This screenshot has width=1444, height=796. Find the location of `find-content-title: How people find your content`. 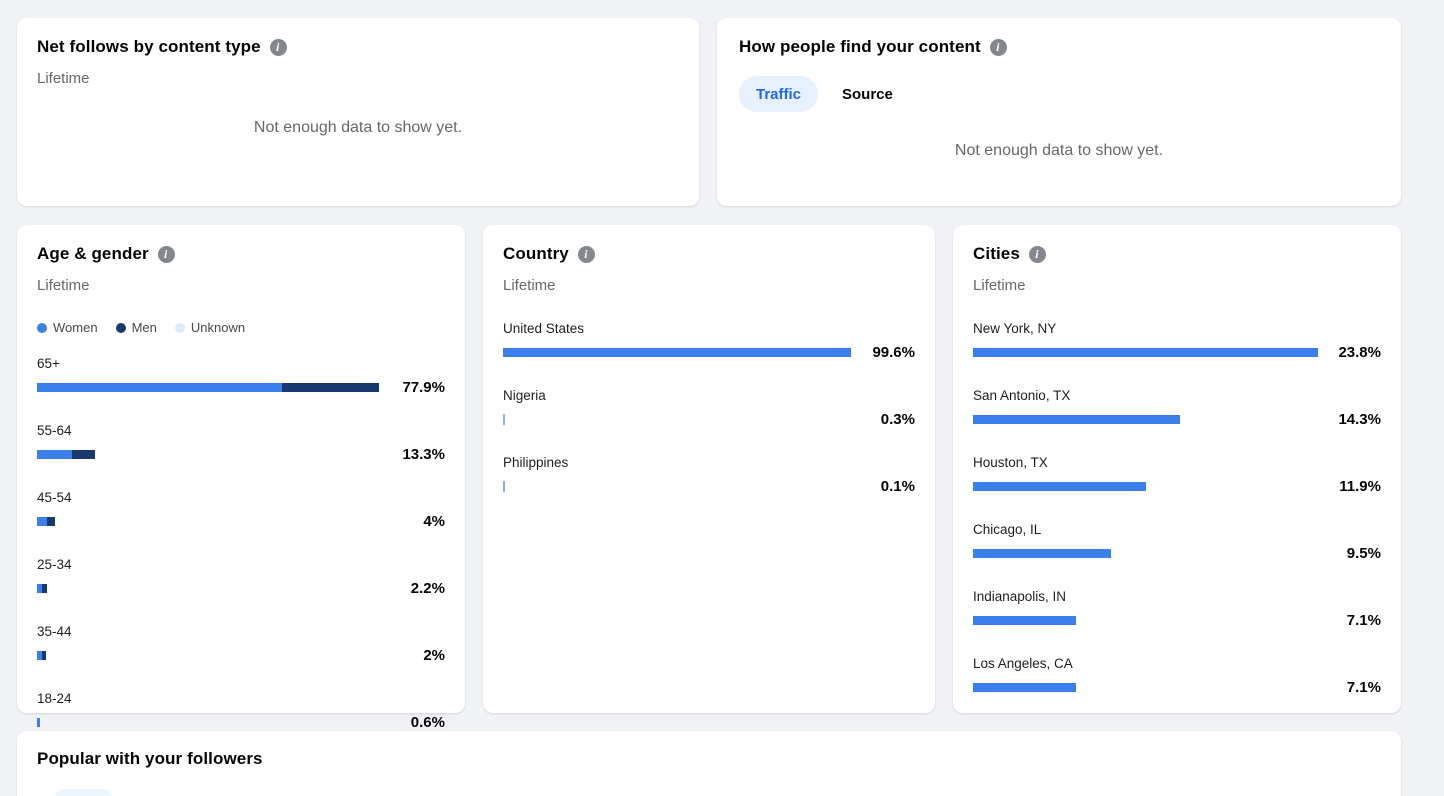

find-content-title: How people find your content is located at coordinates (860, 46).